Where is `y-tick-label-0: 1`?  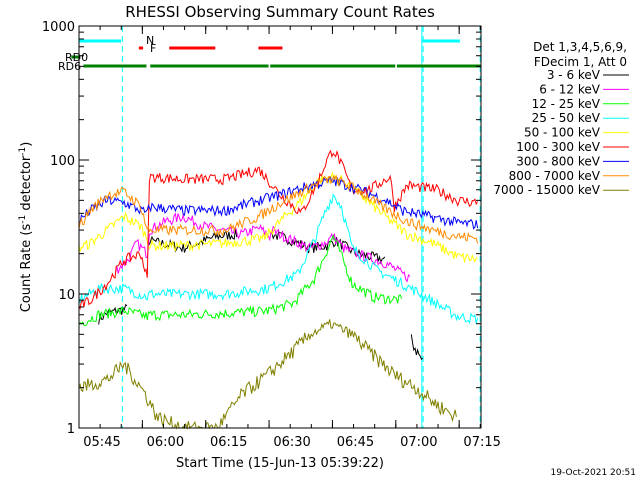
y-tick-label-0: 1 is located at coordinates (71, 429).